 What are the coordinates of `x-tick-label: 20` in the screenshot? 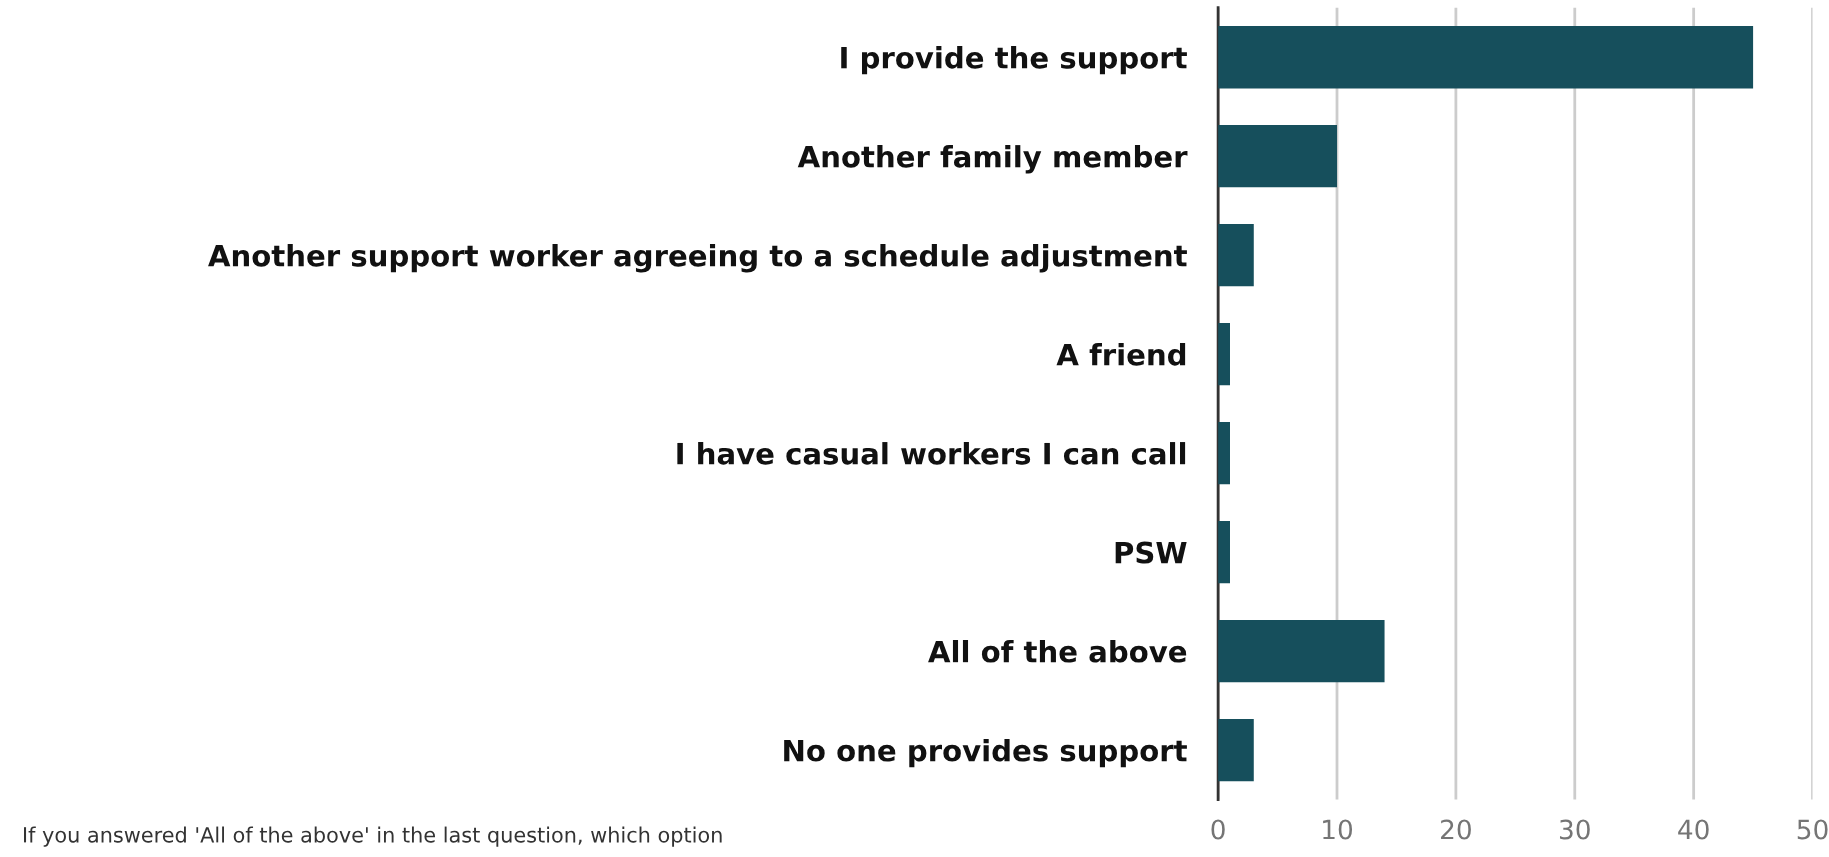 It's located at (1456, 829).